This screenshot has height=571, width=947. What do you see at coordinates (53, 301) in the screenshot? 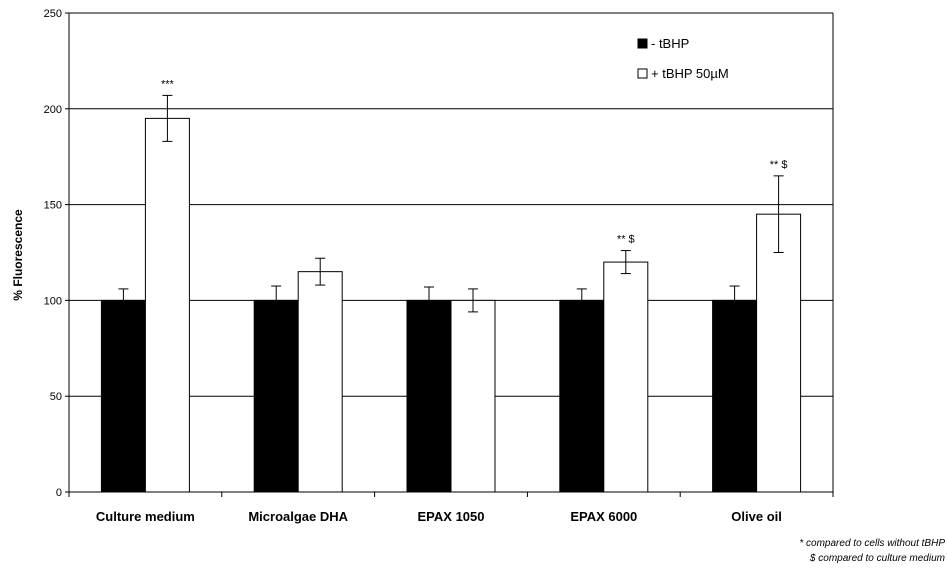
I see `y-tick-label: 100` at bounding box center [53, 301].